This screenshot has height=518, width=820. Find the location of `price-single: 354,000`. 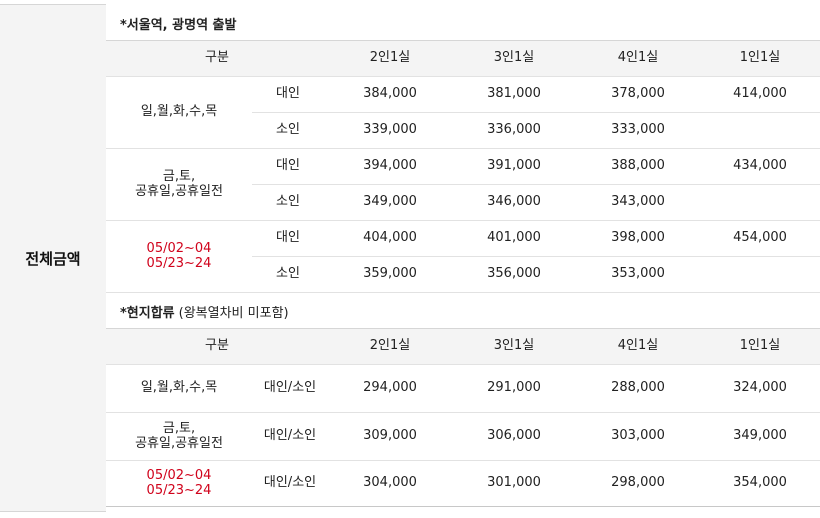

price-single: 354,000 is located at coordinates (760, 483).